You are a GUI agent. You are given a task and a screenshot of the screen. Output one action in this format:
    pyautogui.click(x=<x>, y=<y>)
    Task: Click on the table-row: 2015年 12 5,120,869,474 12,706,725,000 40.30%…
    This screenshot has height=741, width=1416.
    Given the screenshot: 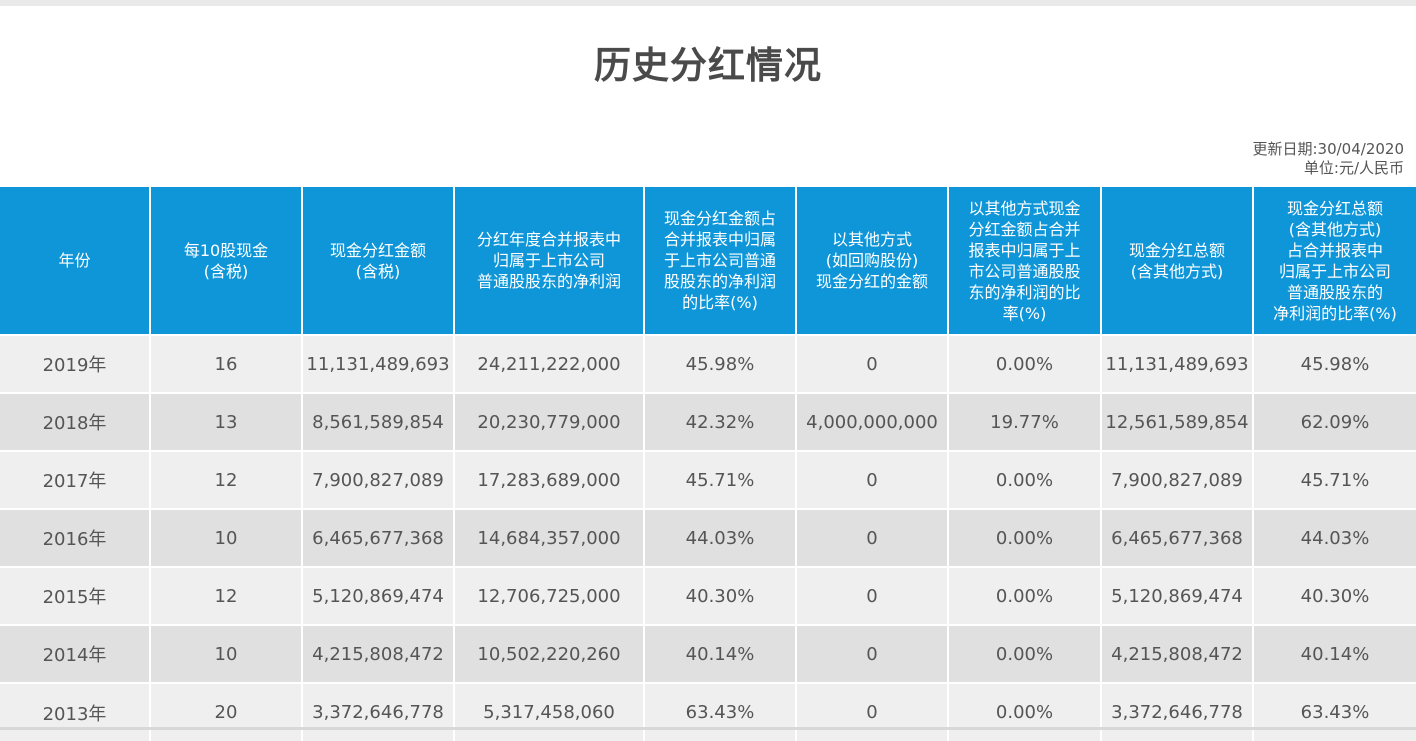 What is the action you would take?
    pyautogui.click(x=708, y=595)
    